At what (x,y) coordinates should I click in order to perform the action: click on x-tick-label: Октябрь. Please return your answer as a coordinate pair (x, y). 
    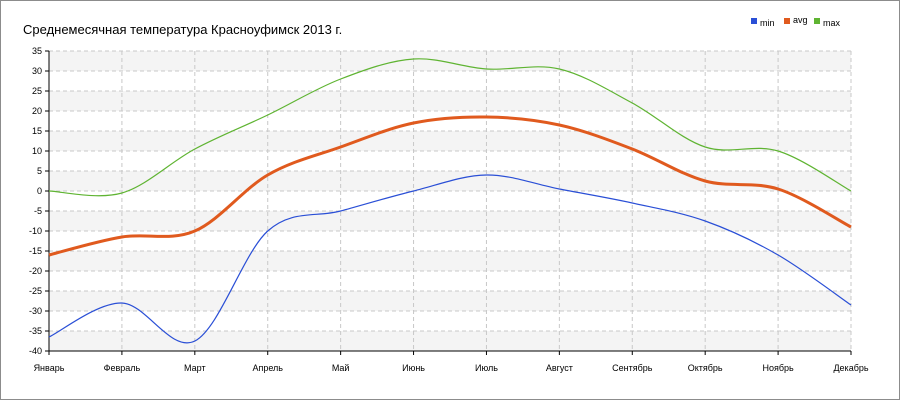
    Looking at the image, I should click on (705, 368).